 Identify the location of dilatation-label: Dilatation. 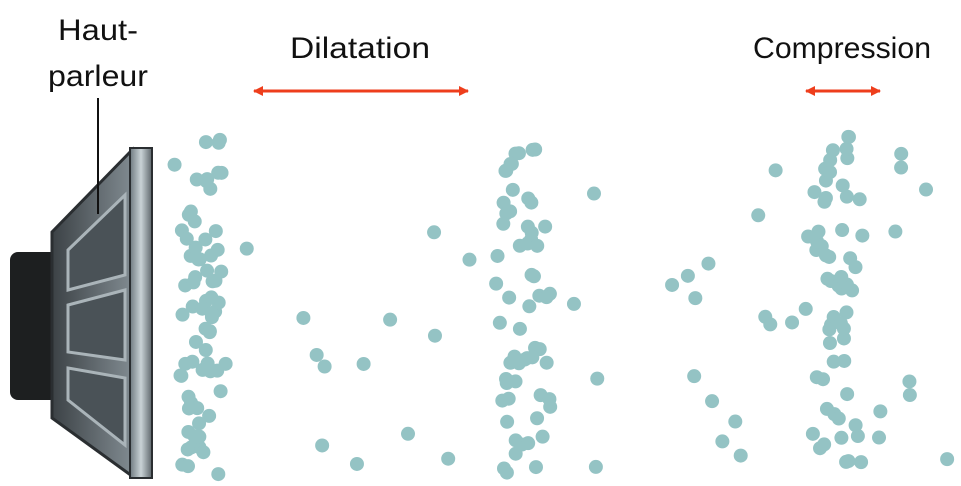
(360, 48).